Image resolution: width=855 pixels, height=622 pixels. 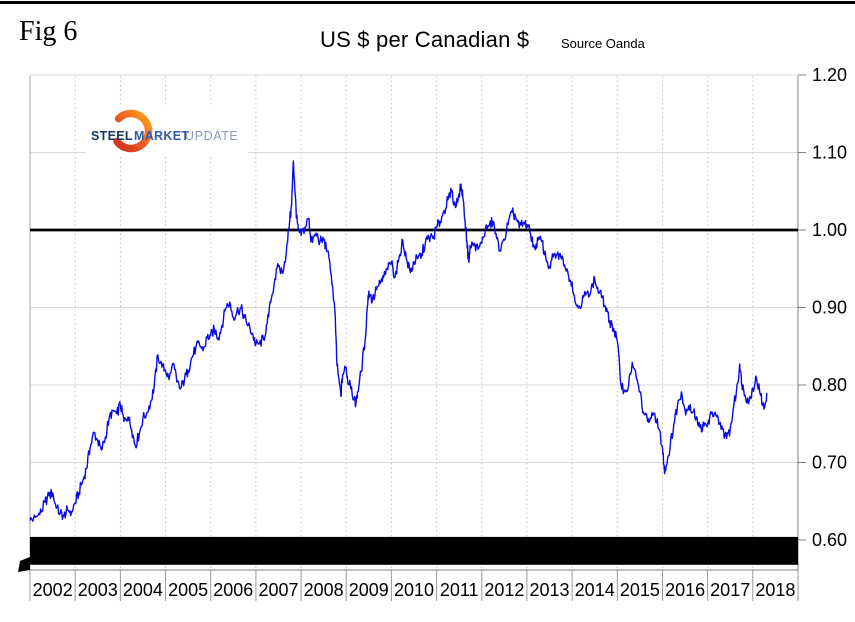 What do you see at coordinates (829, 230) in the screenshot?
I see `y-tick-label-1.00: 1.00` at bounding box center [829, 230].